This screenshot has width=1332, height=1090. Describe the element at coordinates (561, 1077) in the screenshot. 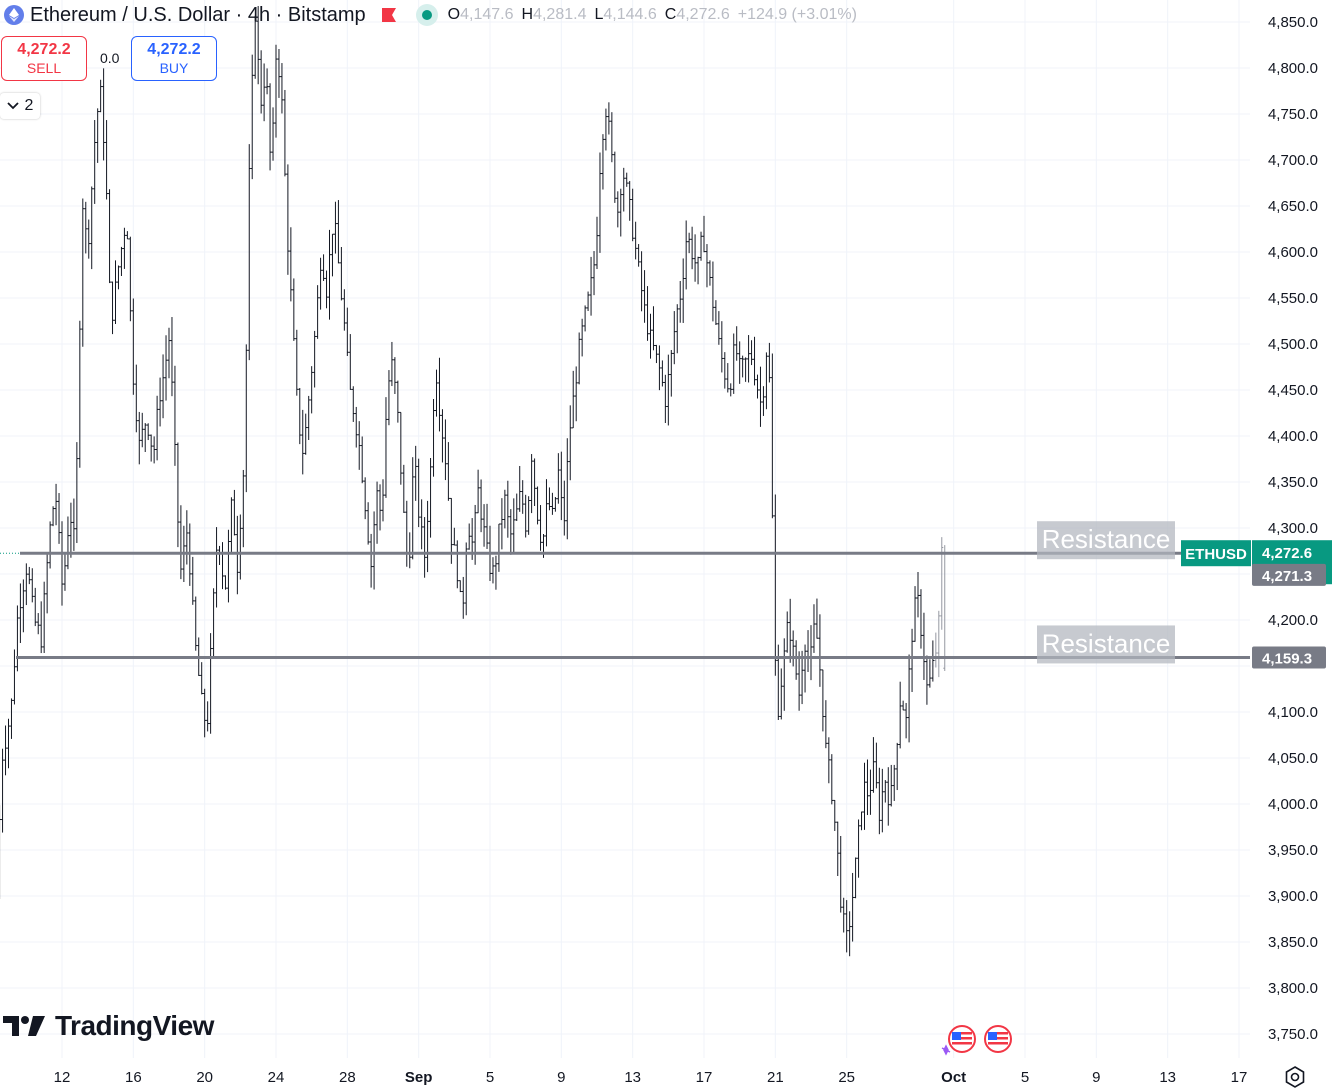

I see `time-axis-label: 9` at that location.